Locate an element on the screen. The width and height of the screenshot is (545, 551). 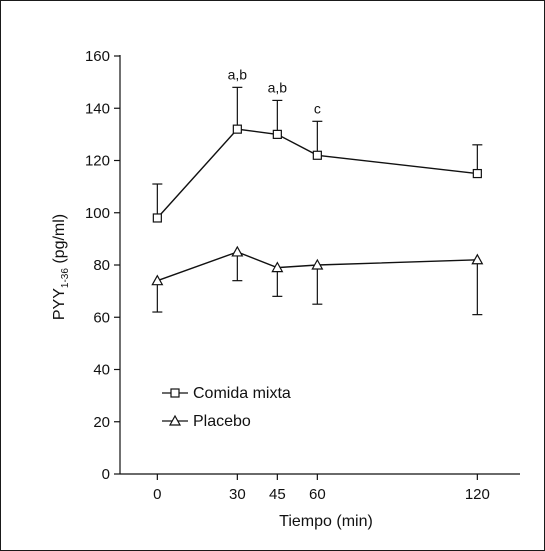
y-tick-label: 20 is located at coordinates (101, 422).